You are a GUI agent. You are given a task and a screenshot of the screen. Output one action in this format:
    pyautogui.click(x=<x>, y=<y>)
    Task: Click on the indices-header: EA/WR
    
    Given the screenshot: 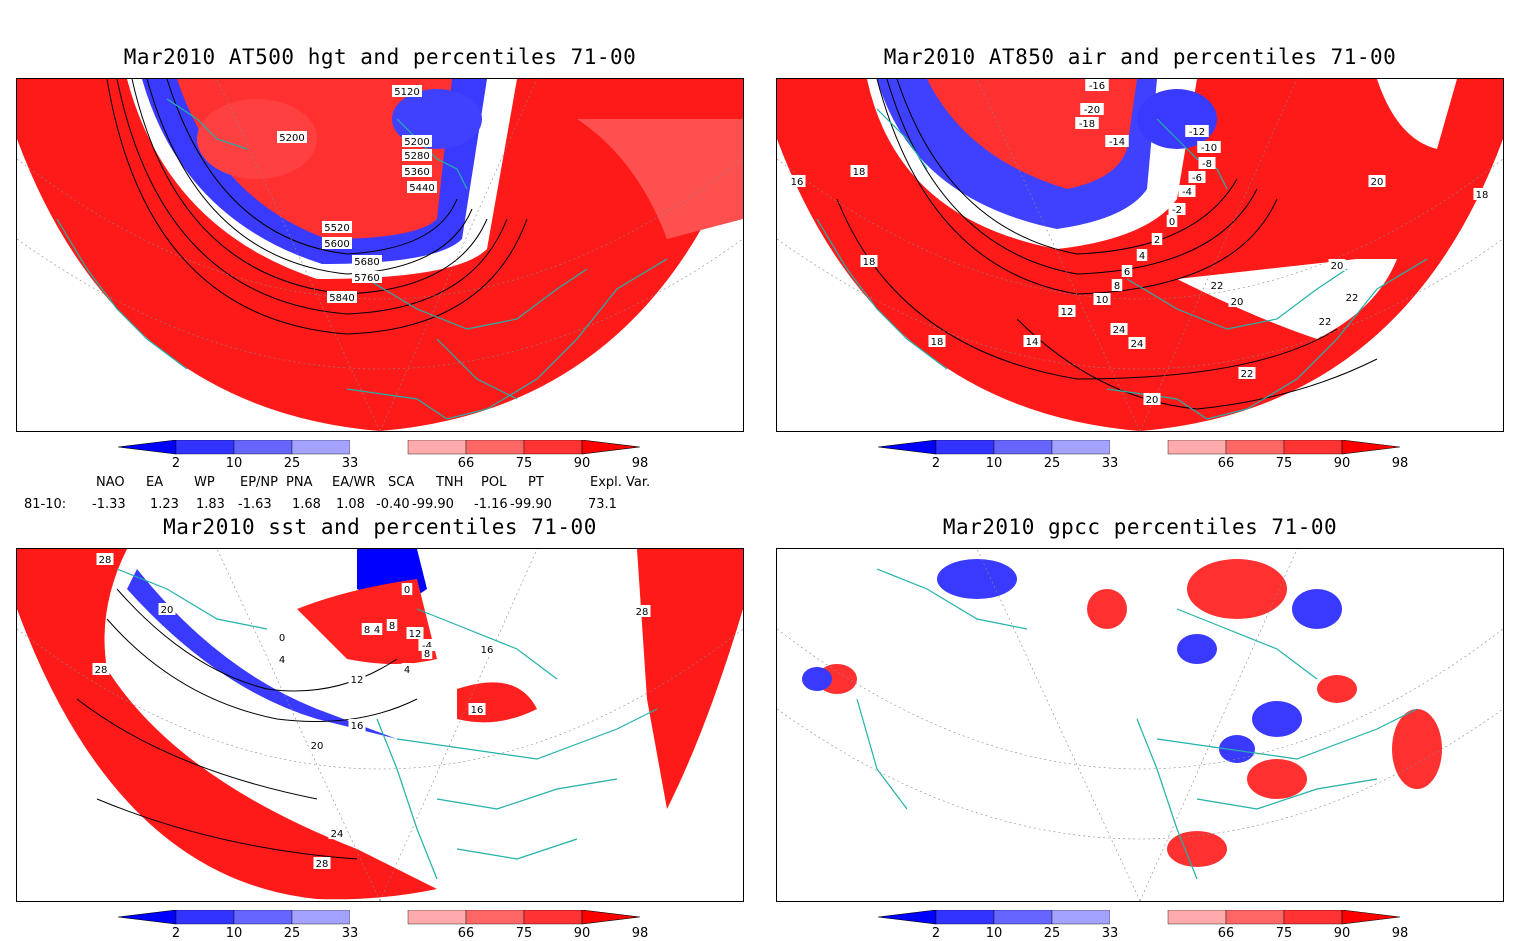 What is the action you would take?
    pyautogui.click(x=354, y=482)
    